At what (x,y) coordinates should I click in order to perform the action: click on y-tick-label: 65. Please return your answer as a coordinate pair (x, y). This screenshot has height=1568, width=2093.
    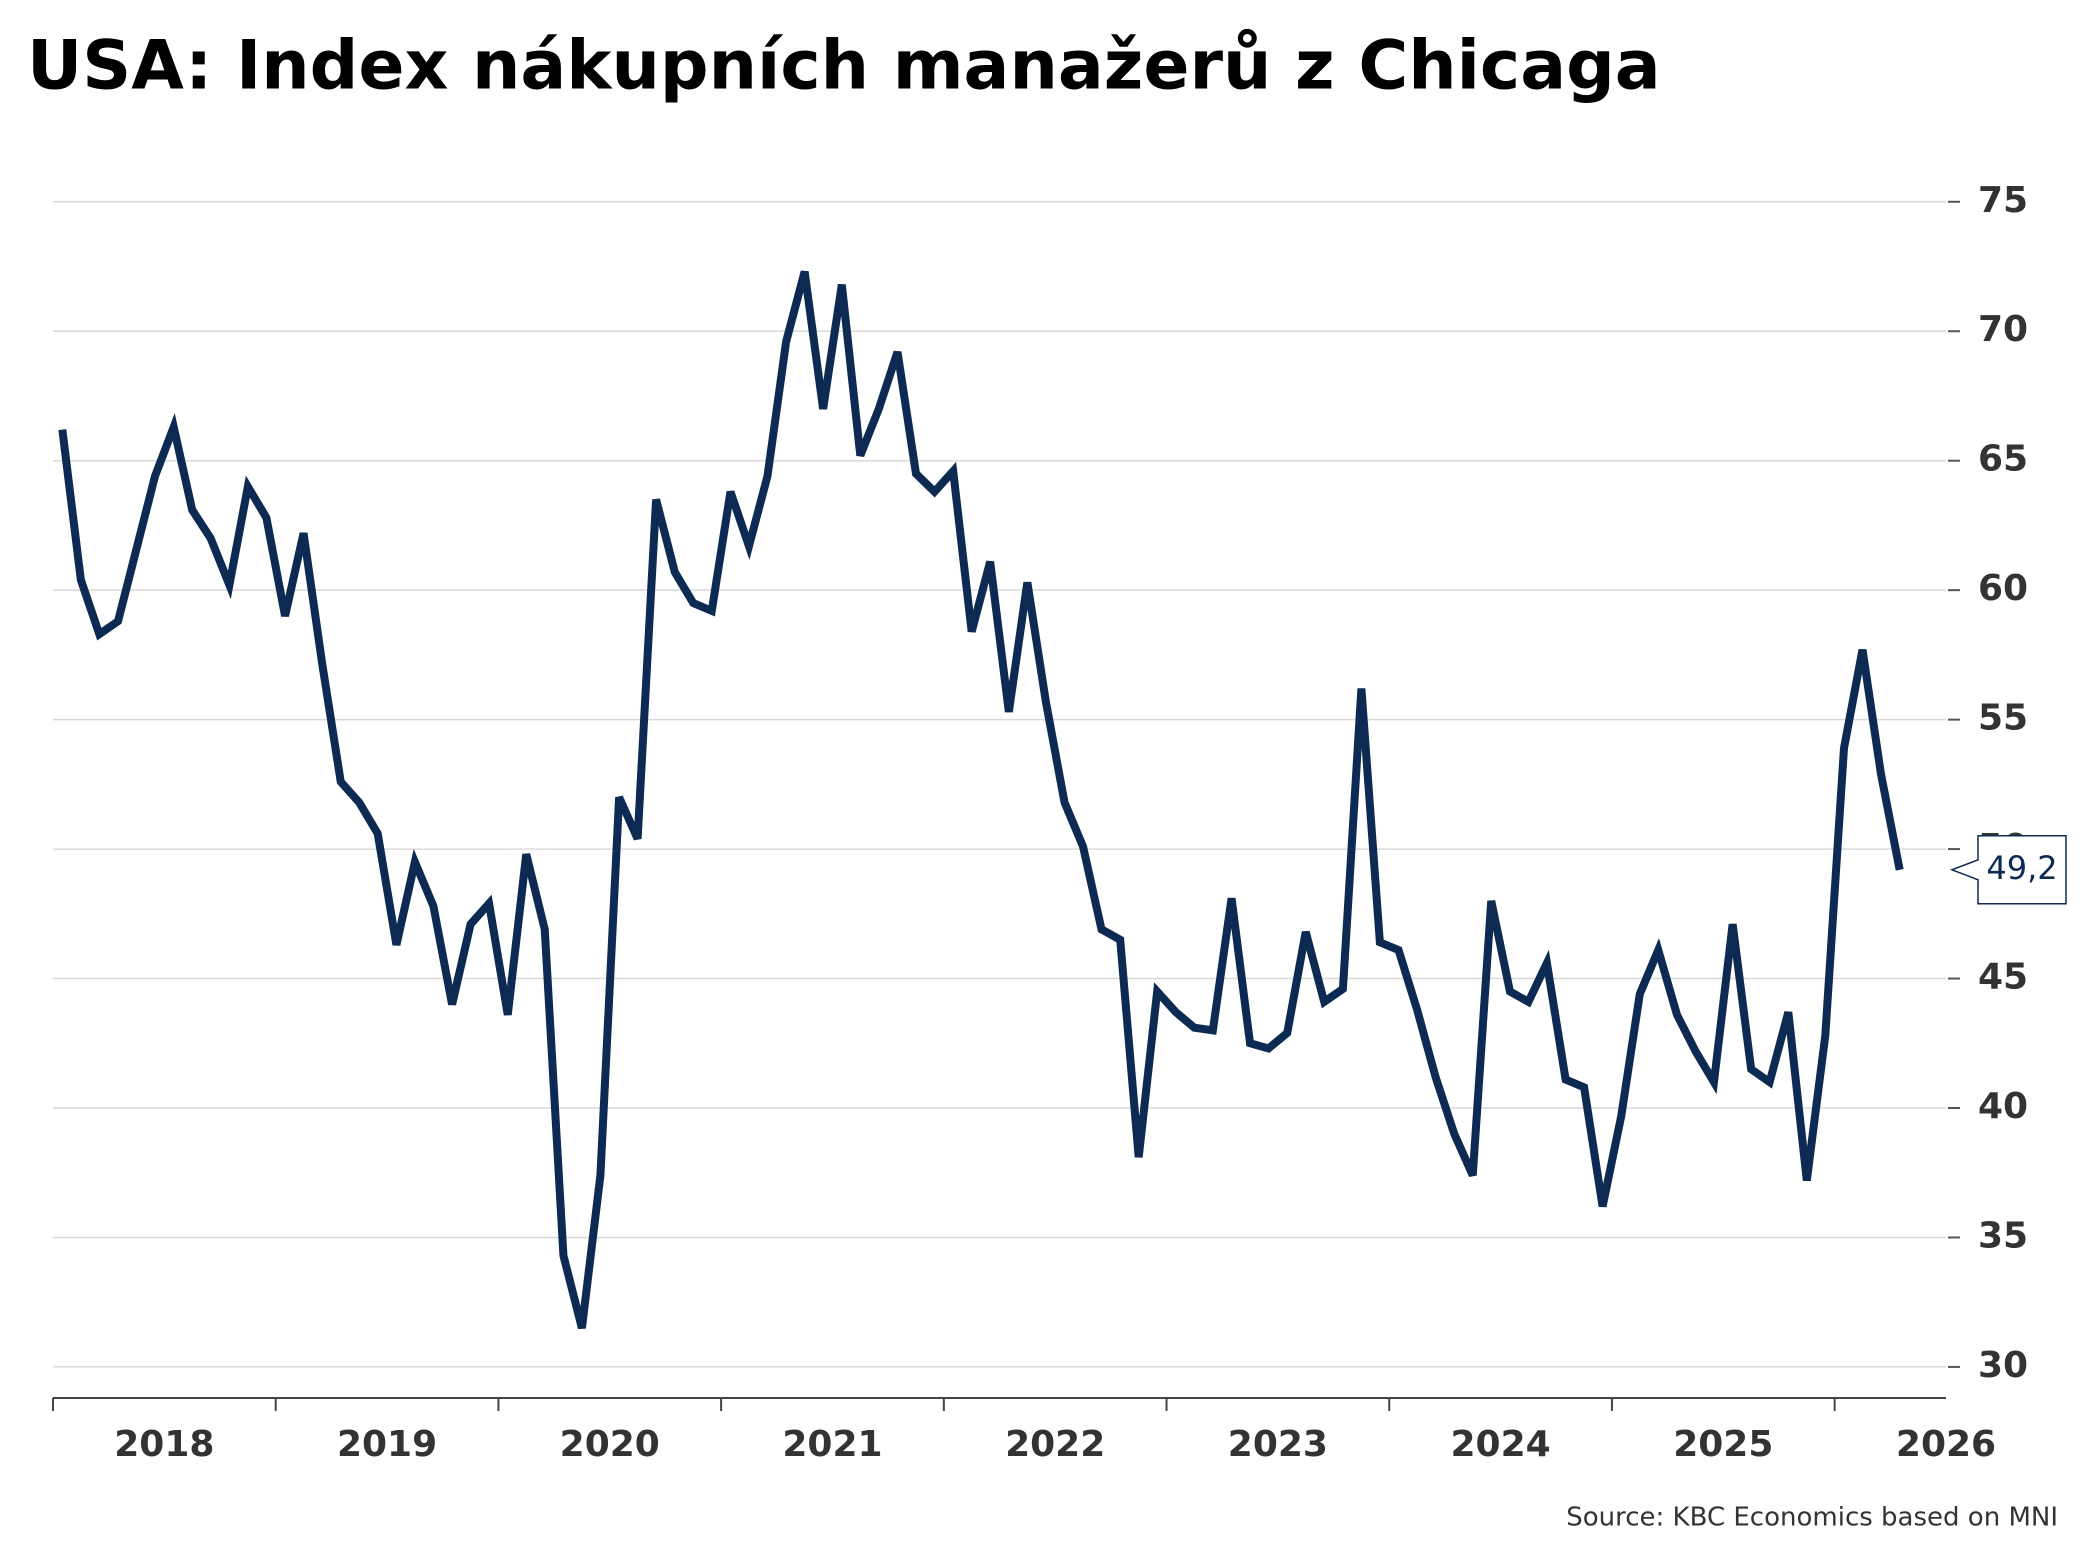
    Looking at the image, I should click on (2003, 459).